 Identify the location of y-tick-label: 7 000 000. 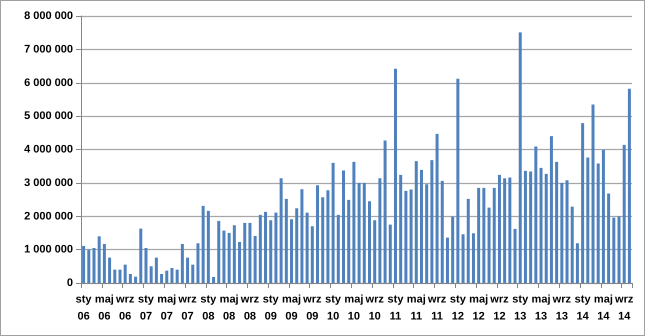
(48, 49).